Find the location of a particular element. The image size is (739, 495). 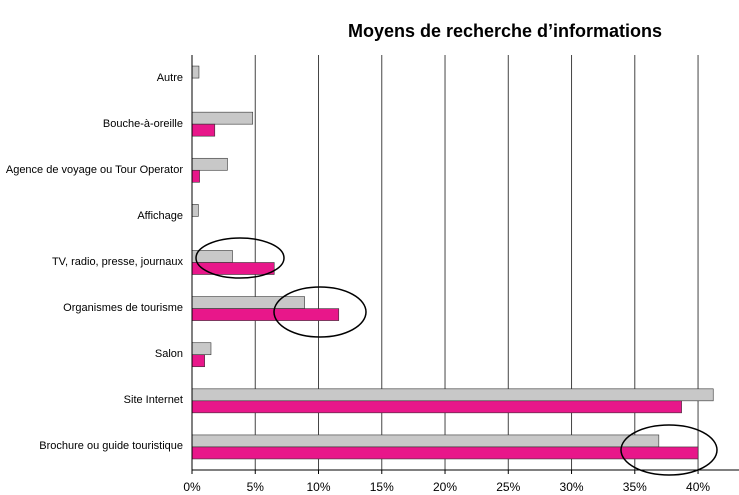

y-tick-label-box: Affichage is located at coordinates (93, 216).